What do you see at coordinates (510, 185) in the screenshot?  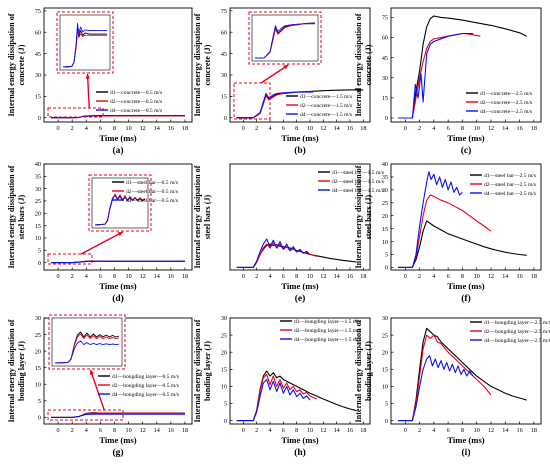 I see `legend-entry-d2: d2—steel bar—2.5 m/s` at bounding box center [510, 185].